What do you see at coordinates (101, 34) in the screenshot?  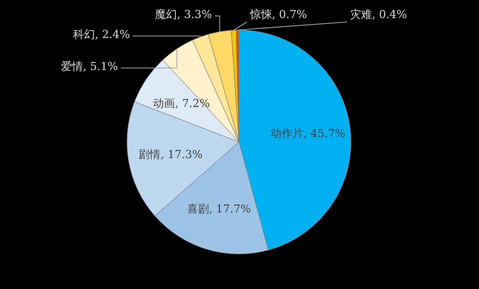 I see `slice-label: 科幻, 2.4%` at bounding box center [101, 34].